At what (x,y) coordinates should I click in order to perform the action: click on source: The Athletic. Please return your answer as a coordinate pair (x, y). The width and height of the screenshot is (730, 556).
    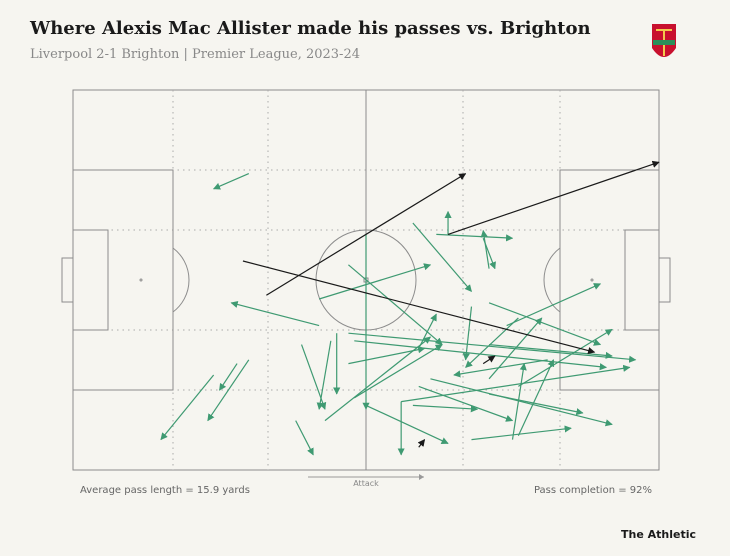
    Looking at the image, I should click on (658, 534).